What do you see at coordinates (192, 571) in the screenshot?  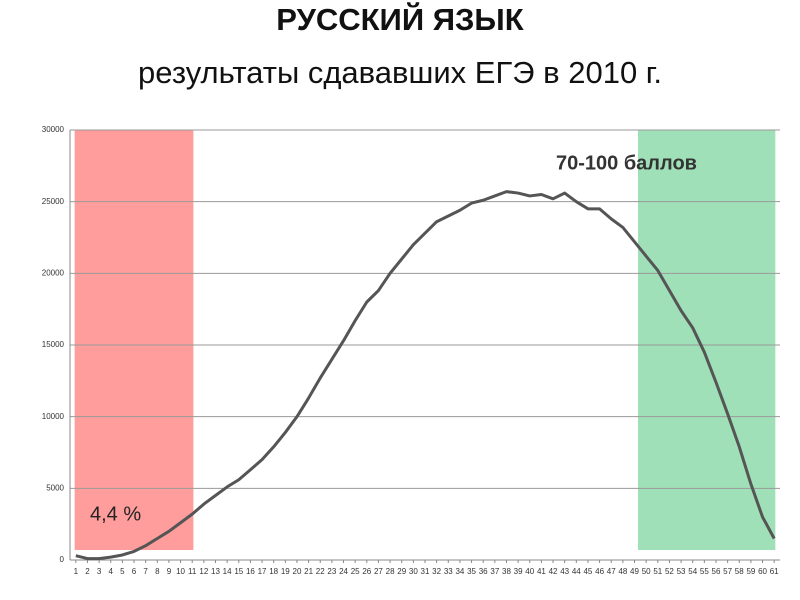 I see `x-tick-label: 11` at bounding box center [192, 571].